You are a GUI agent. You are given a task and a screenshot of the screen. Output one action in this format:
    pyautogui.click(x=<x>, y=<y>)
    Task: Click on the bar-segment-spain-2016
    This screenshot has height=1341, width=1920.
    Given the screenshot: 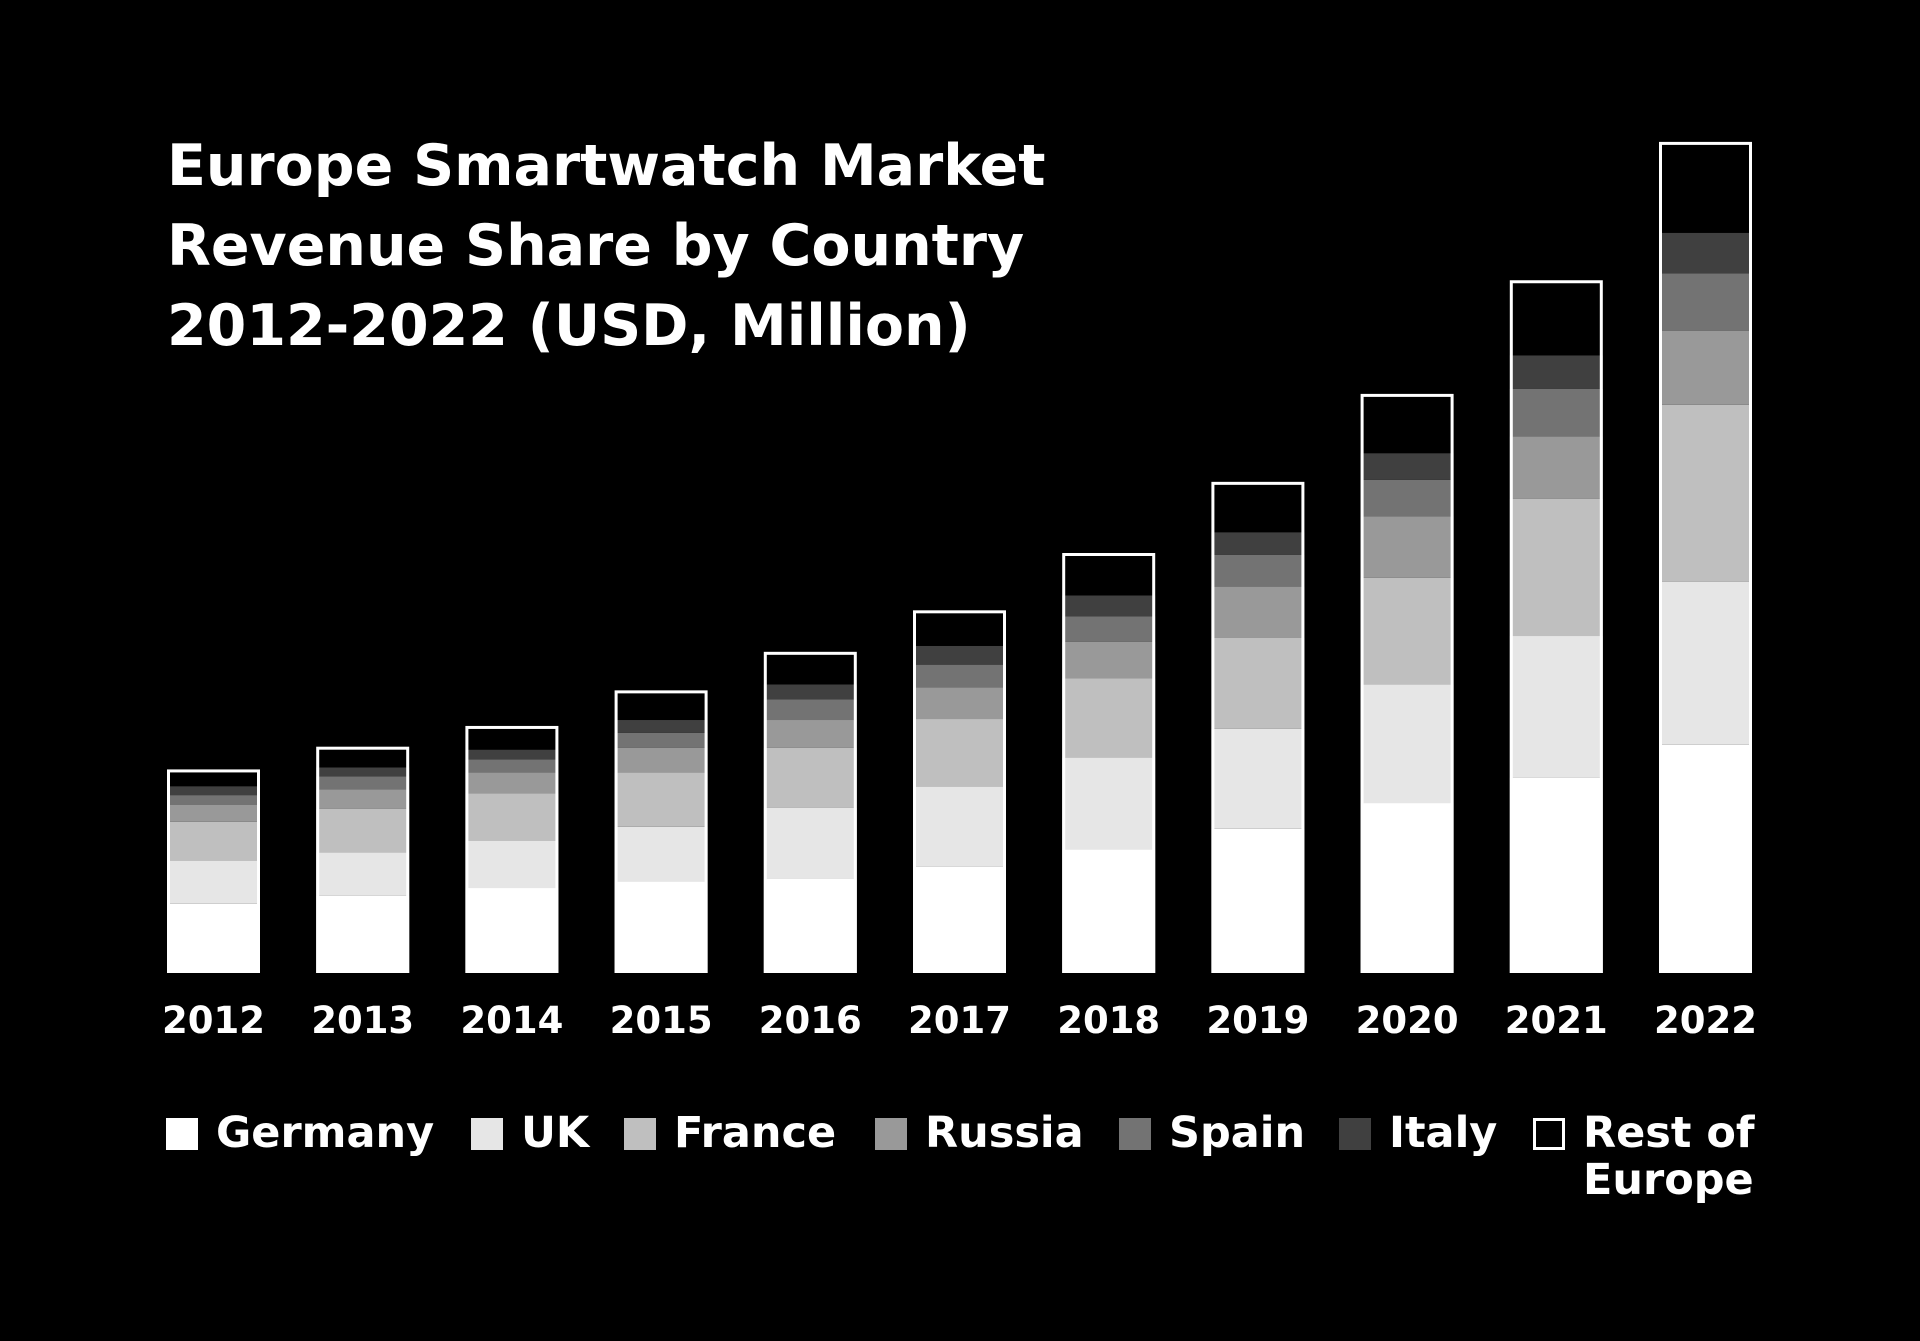 What is the action you would take?
    pyautogui.click(x=810, y=710)
    